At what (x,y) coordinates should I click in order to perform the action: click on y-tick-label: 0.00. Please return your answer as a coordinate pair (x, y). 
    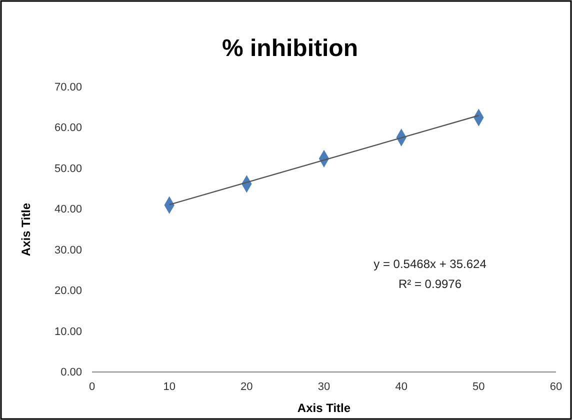
    Looking at the image, I should click on (71, 372).